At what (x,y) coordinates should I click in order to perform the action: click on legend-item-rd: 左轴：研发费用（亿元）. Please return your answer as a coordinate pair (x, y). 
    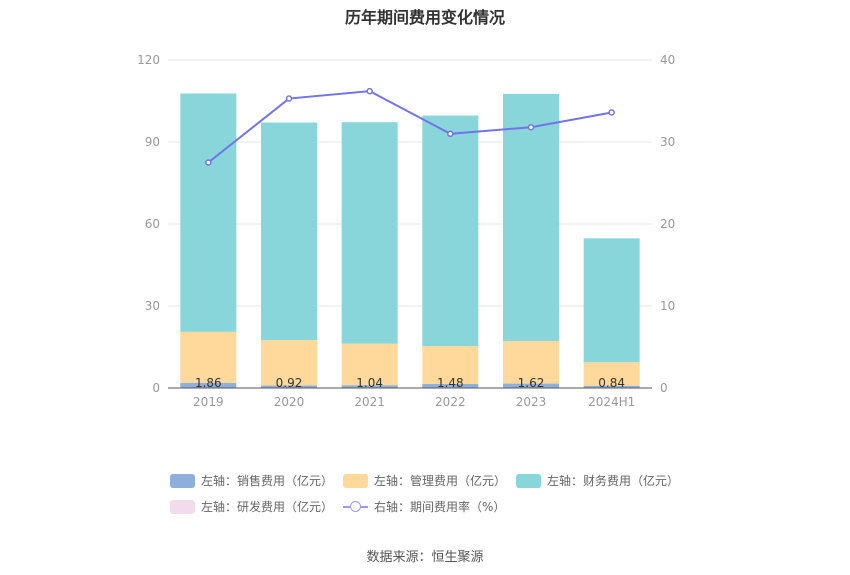
    Looking at the image, I should click on (251, 506).